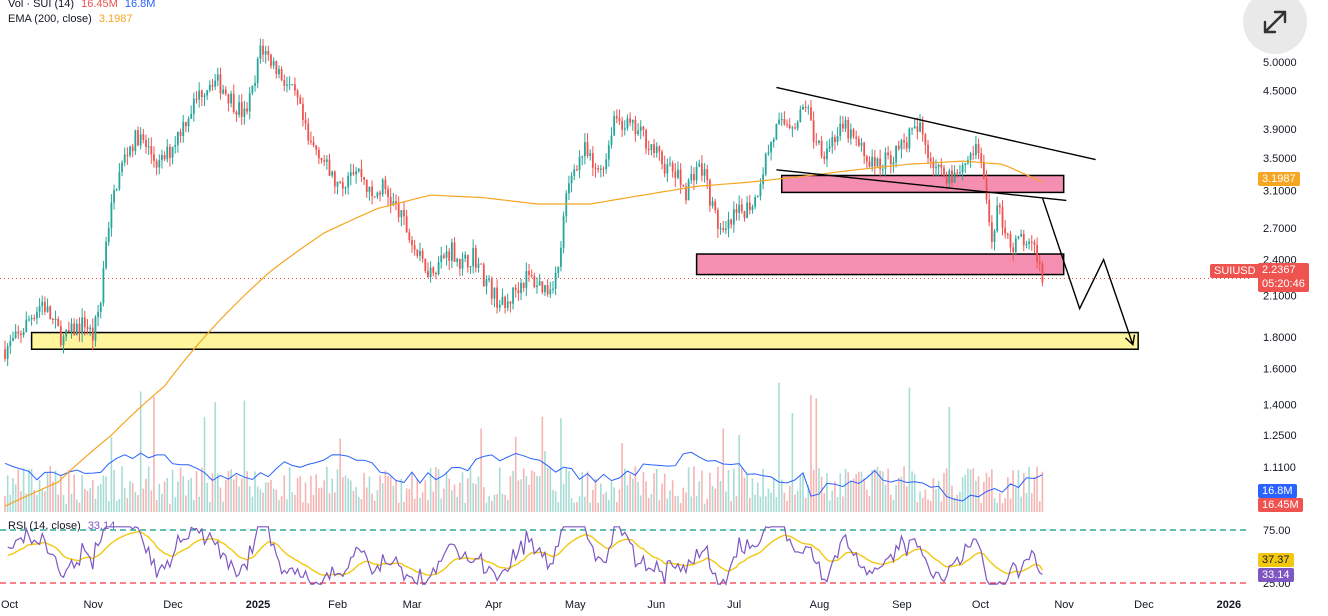  I want to click on rsi-axis-tick: 75.00, so click(1277, 531).